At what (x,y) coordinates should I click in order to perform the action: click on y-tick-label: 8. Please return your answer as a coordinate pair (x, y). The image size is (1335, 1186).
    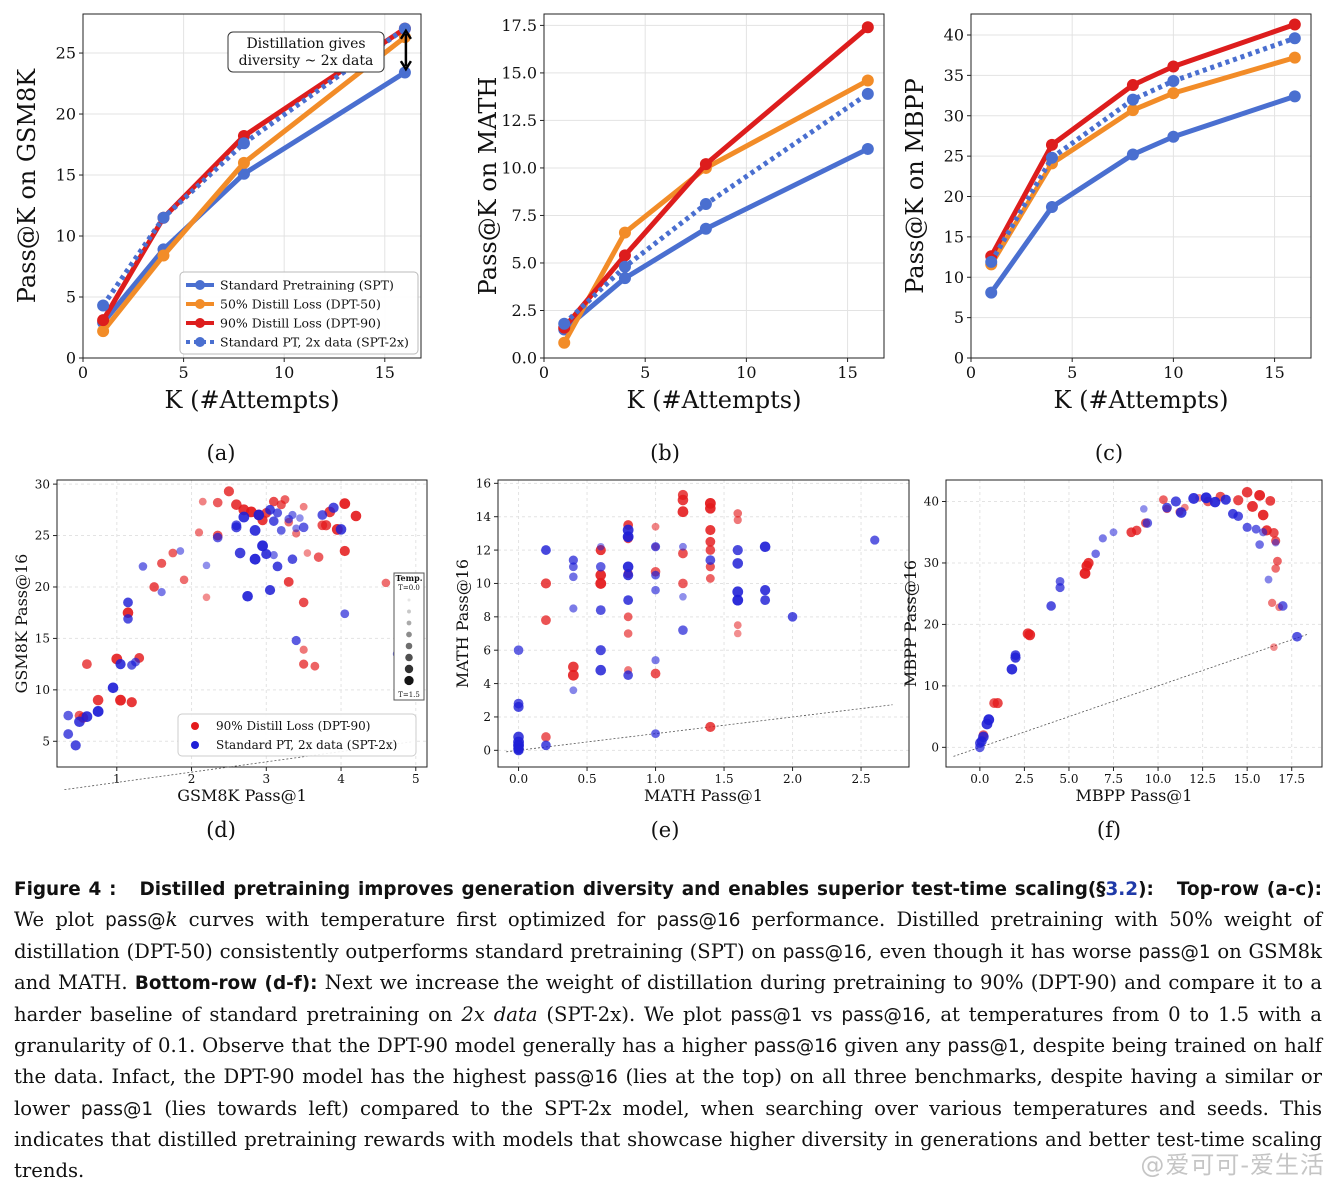
    Looking at the image, I should click on (487, 617).